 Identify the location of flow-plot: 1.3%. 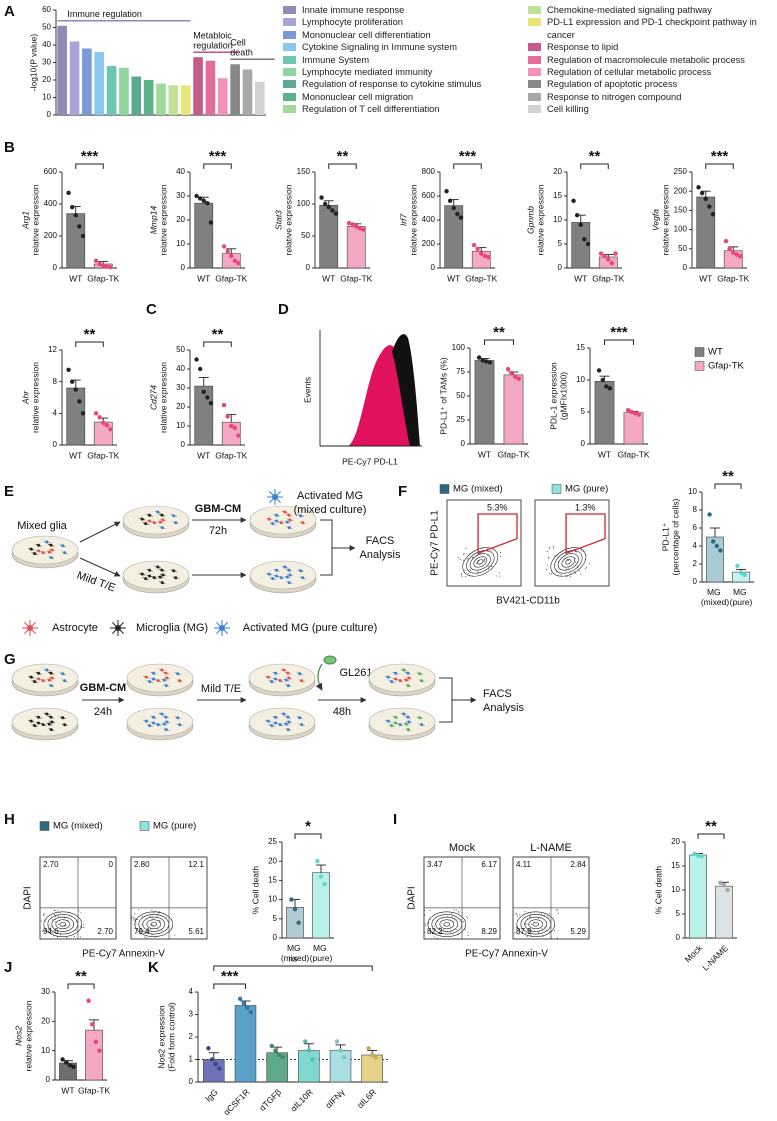
(572, 543).